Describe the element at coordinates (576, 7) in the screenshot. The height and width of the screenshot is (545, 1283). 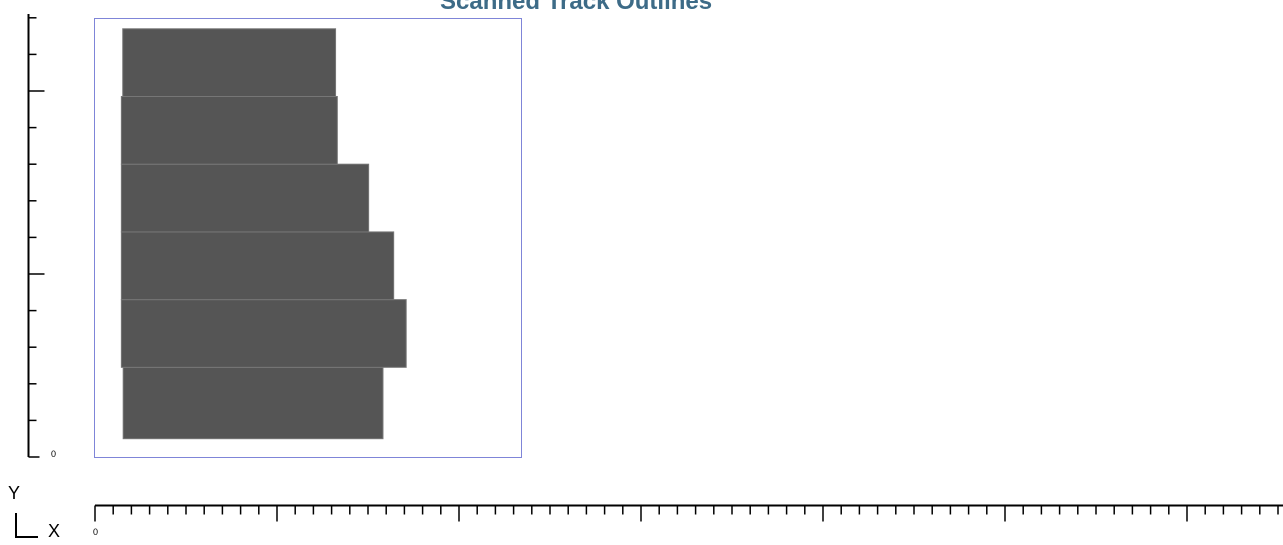
I see `chart-title: Scanned Track Outlines` at that location.